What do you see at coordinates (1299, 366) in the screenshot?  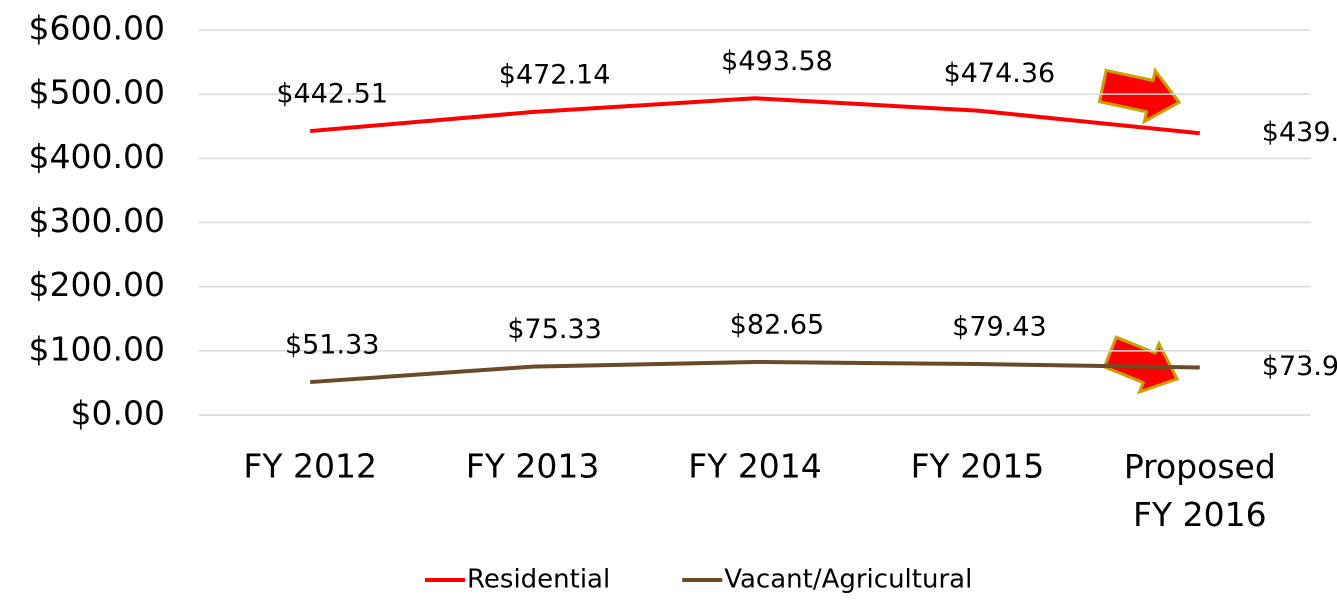 I see `data-label: $73.97` at bounding box center [1299, 366].